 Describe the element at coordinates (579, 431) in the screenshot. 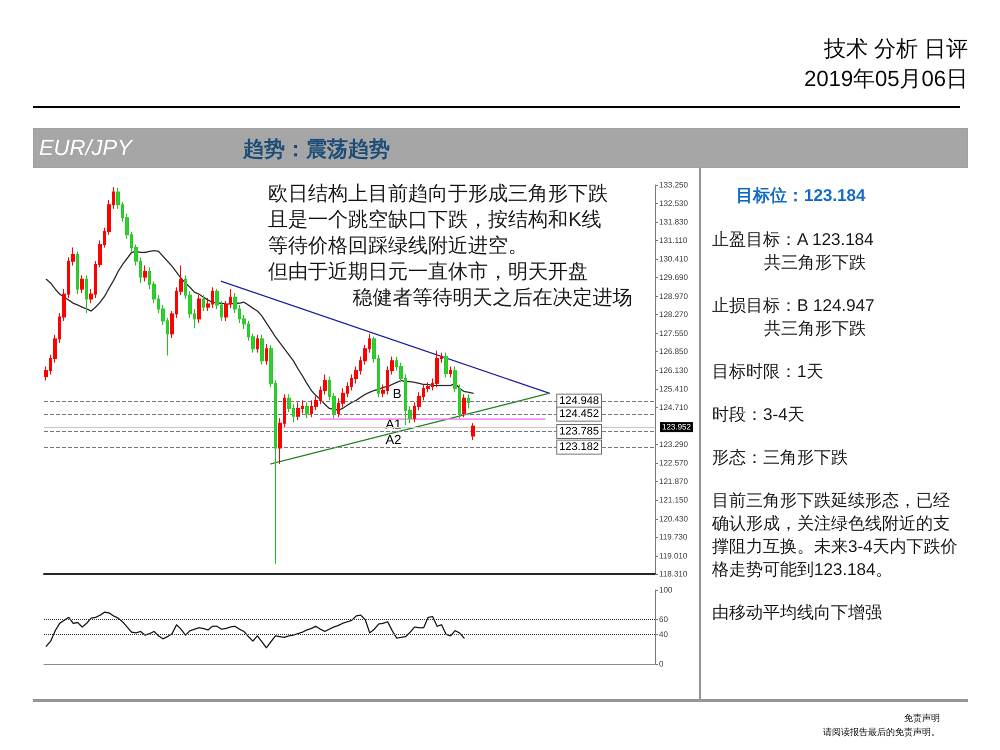

I see `ref-line-label: 123.785` at that location.